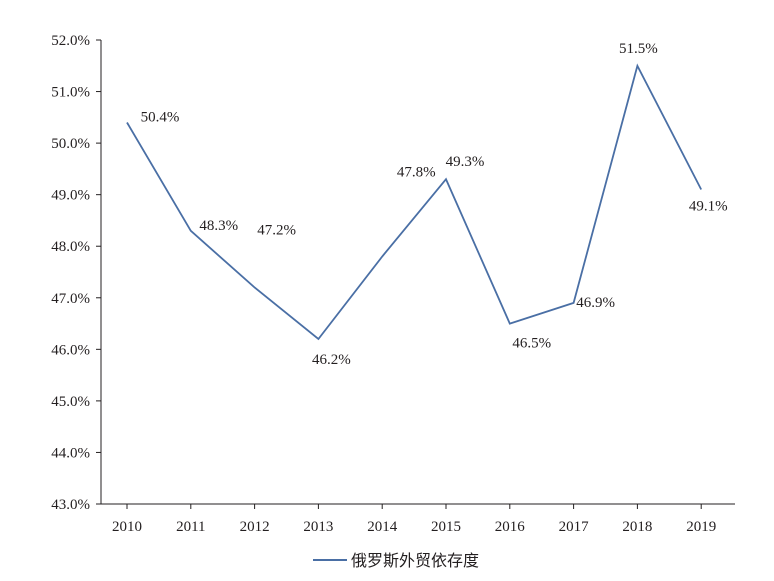  I want to click on legend-label: 俄罗斯外贸依存度, so click(415, 560).